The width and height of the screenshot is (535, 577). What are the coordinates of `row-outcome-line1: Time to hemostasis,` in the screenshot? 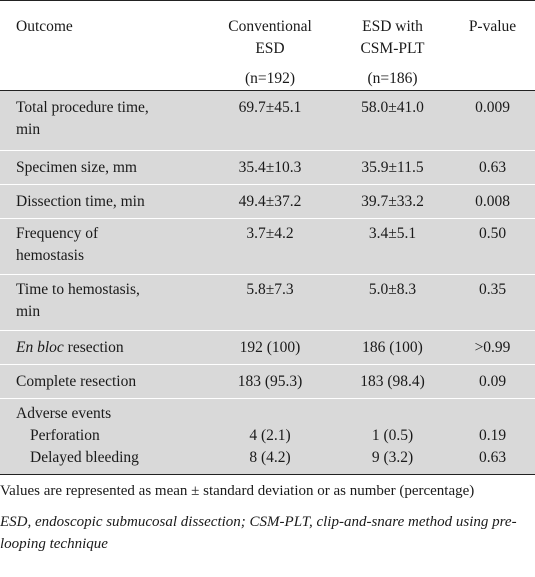 It's located at (78, 289).